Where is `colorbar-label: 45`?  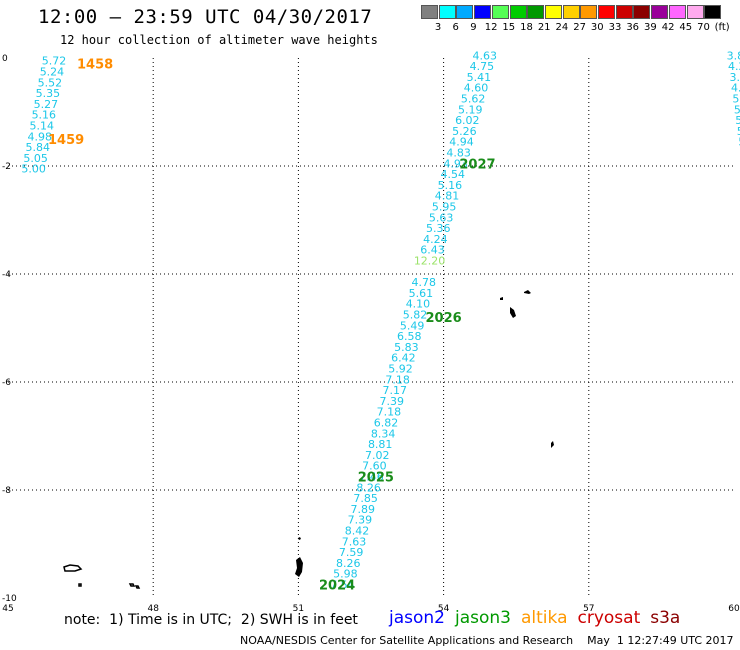 colorbar-label: 45 is located at coordinates (686, 27).